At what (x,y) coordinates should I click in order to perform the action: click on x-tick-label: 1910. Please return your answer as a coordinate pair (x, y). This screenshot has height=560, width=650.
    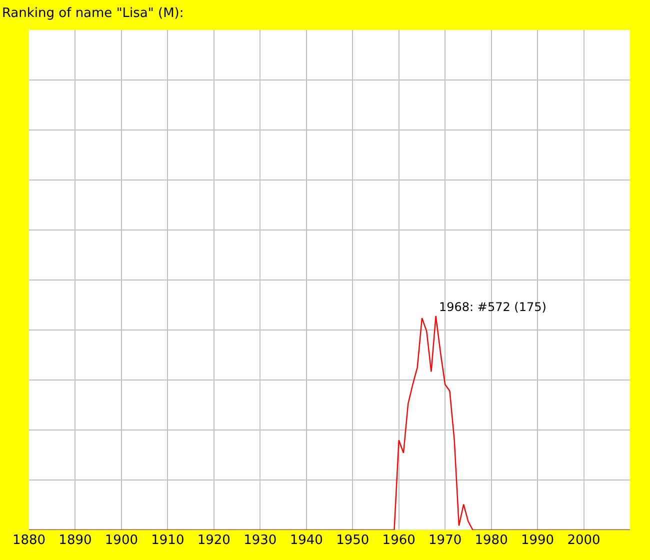
    Looking at the image, I should click on (167, 540).